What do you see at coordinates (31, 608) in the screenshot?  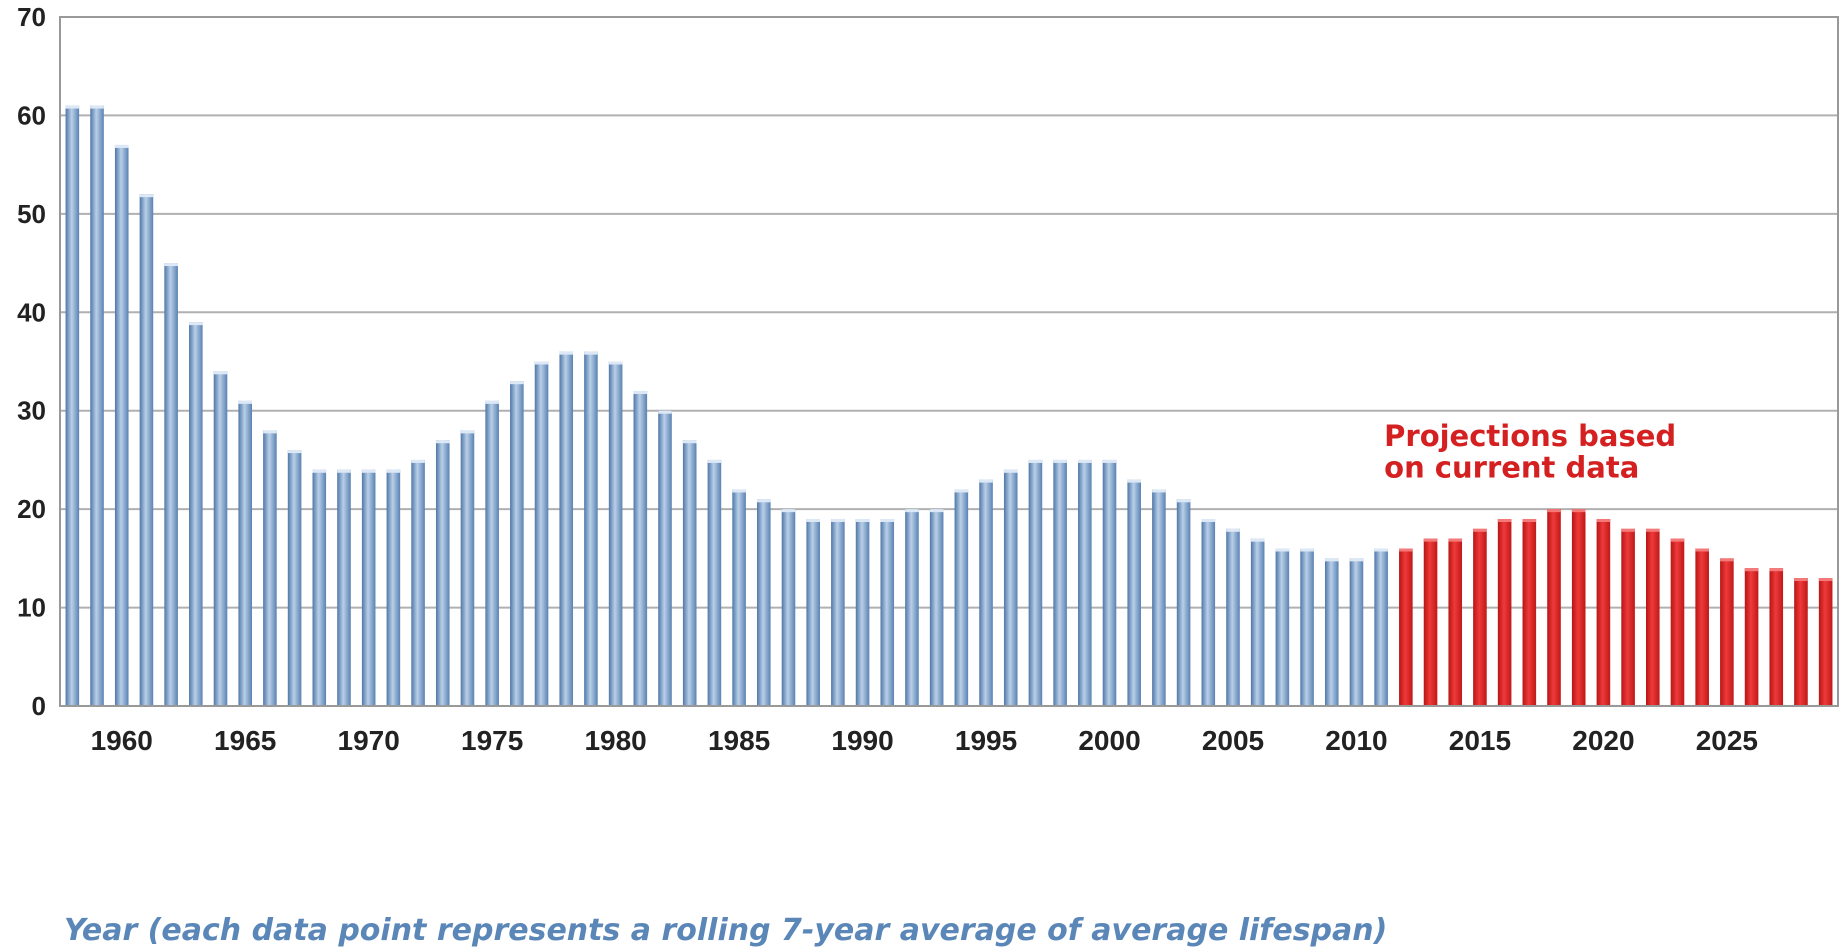 I see `y-tick-label: 10` at bounding box center [31, 608].